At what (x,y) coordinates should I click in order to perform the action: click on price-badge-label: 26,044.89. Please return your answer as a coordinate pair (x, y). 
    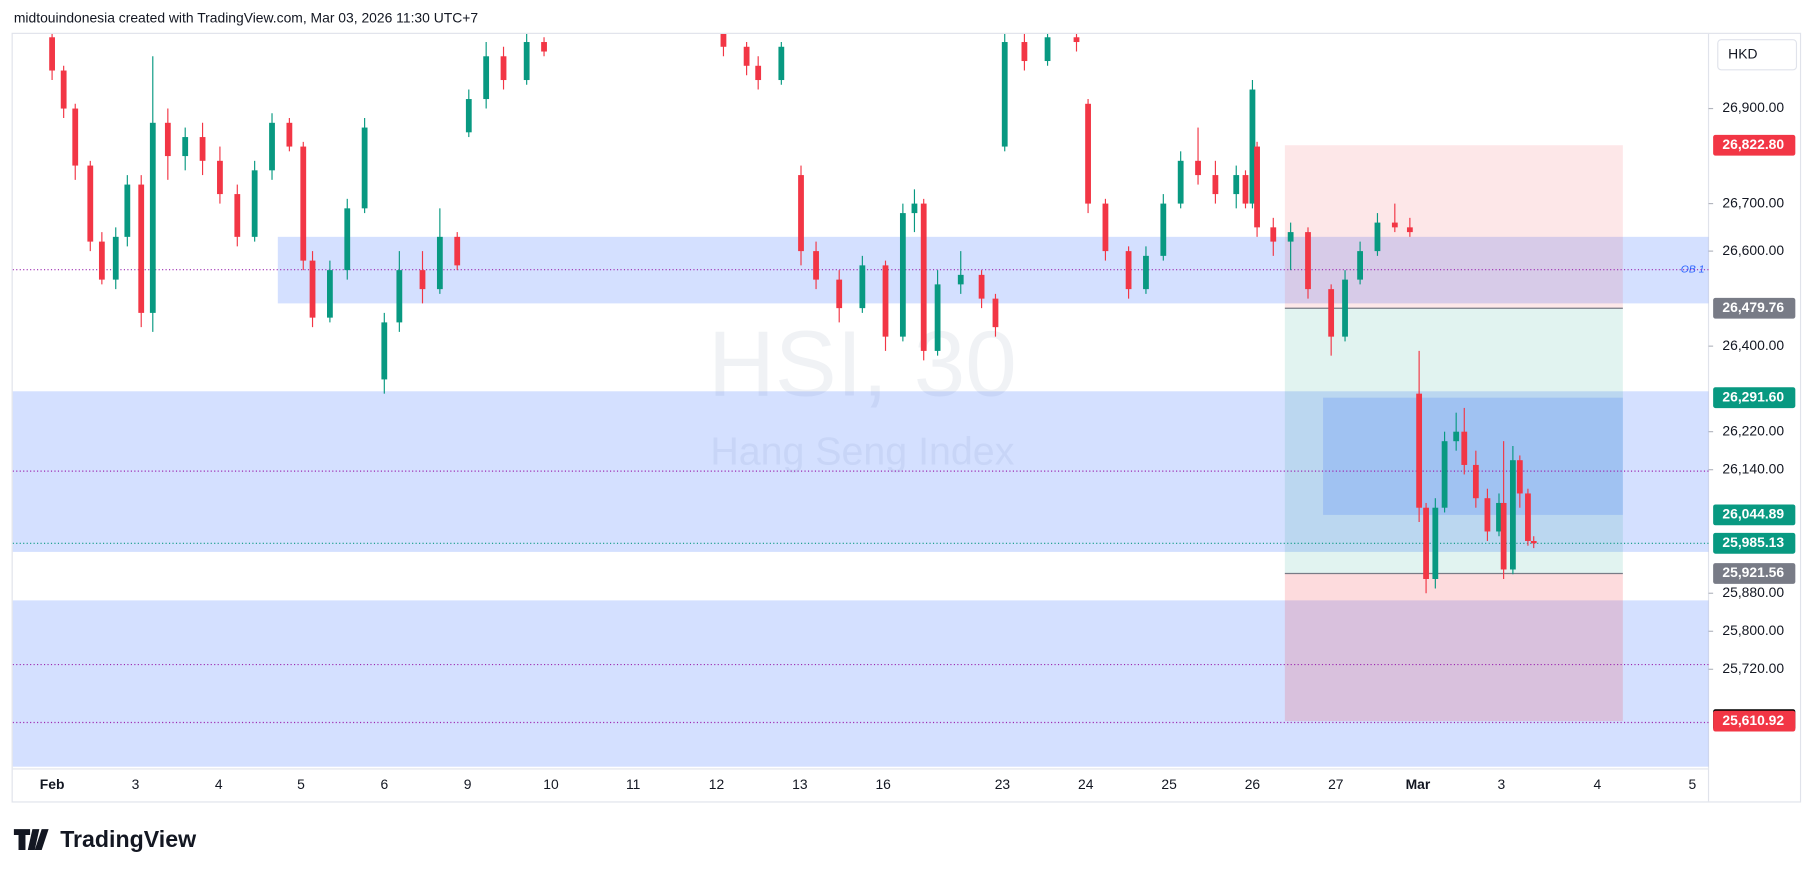
    Looking at the image, I should click on (1753, 514).